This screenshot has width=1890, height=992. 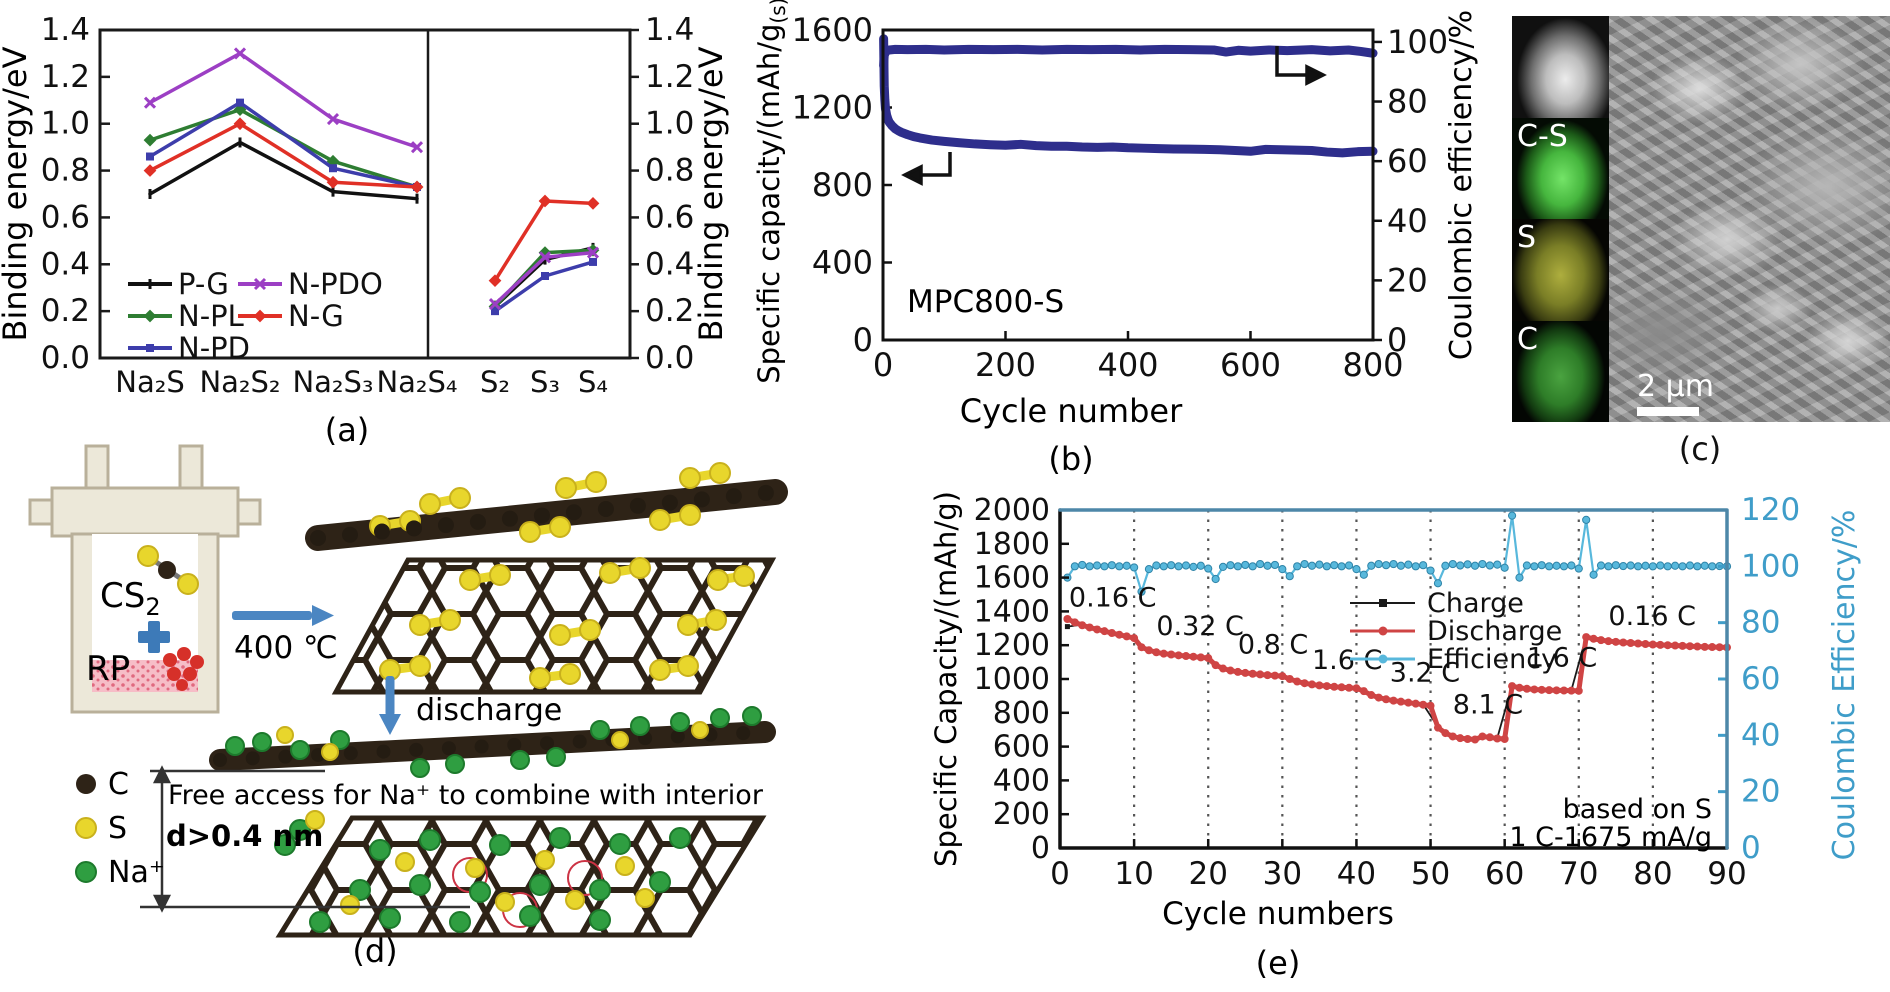 I want to click on rate-label: 3.2 C, so click(x=1425, y=673).